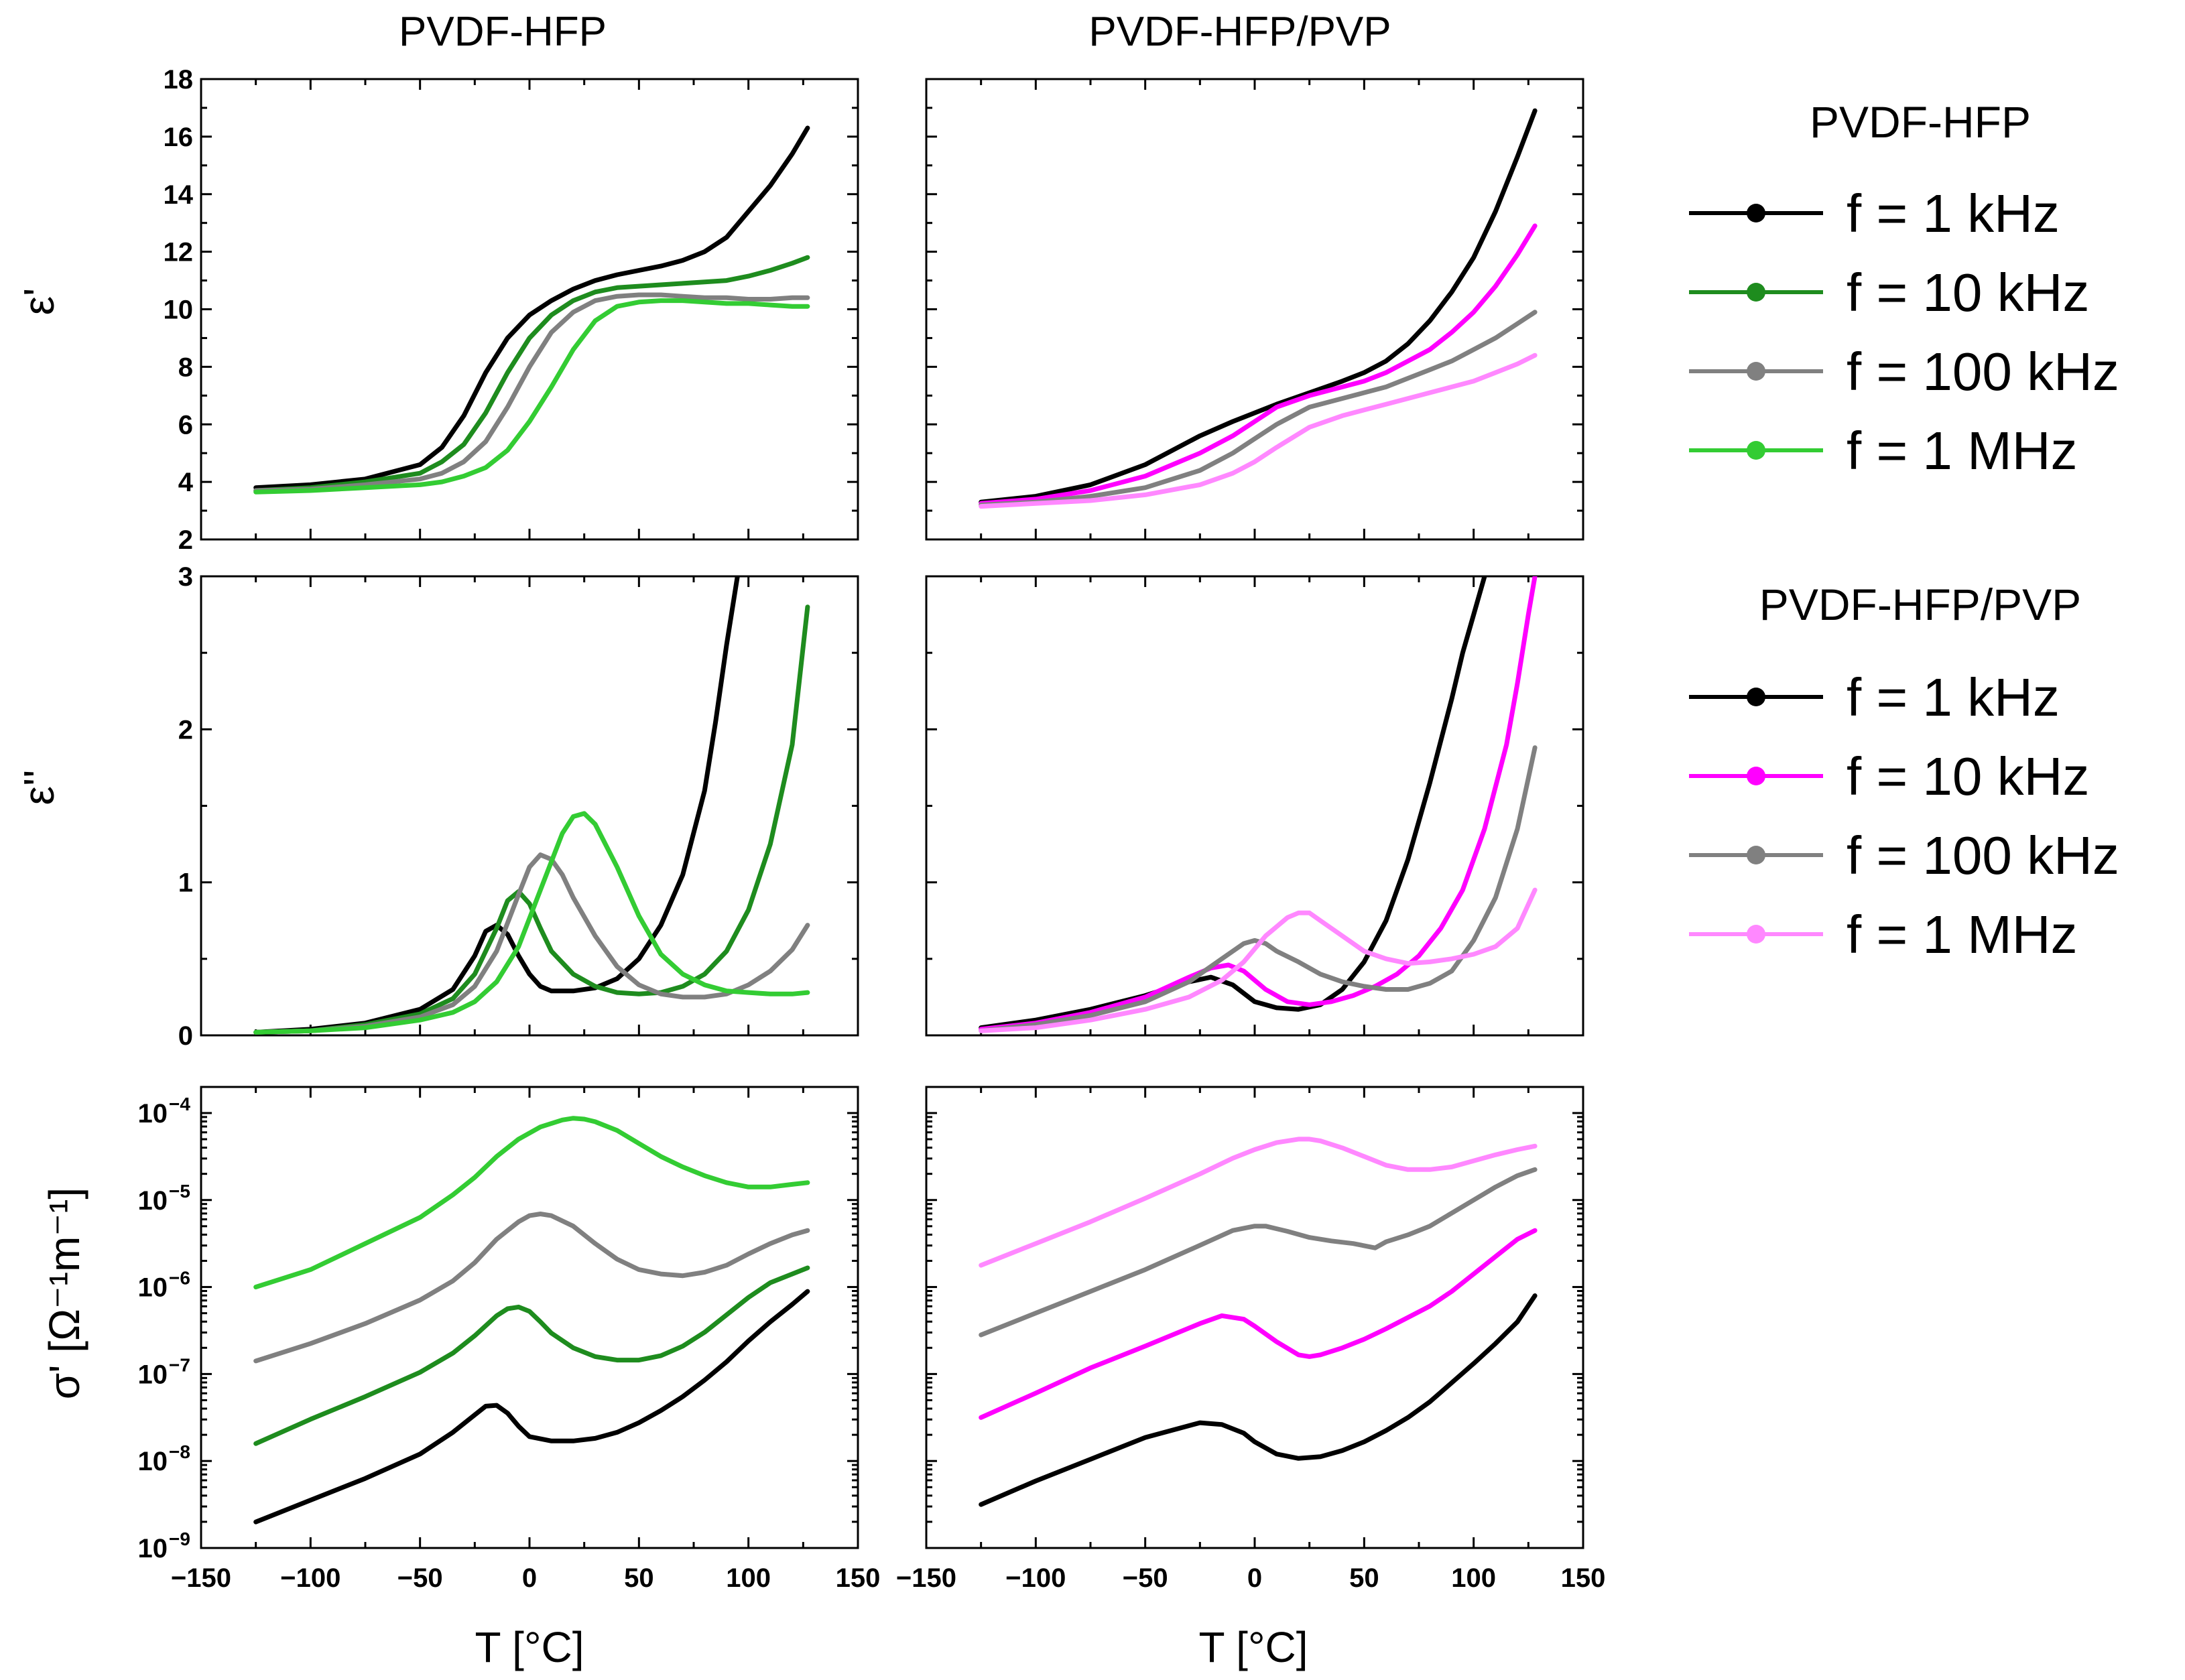 The width and height of the screenshot is (2185, 1680). Describe the element at coordinates (179, 79) in the screenshot. I see `y-tick-label: 18` at that location.